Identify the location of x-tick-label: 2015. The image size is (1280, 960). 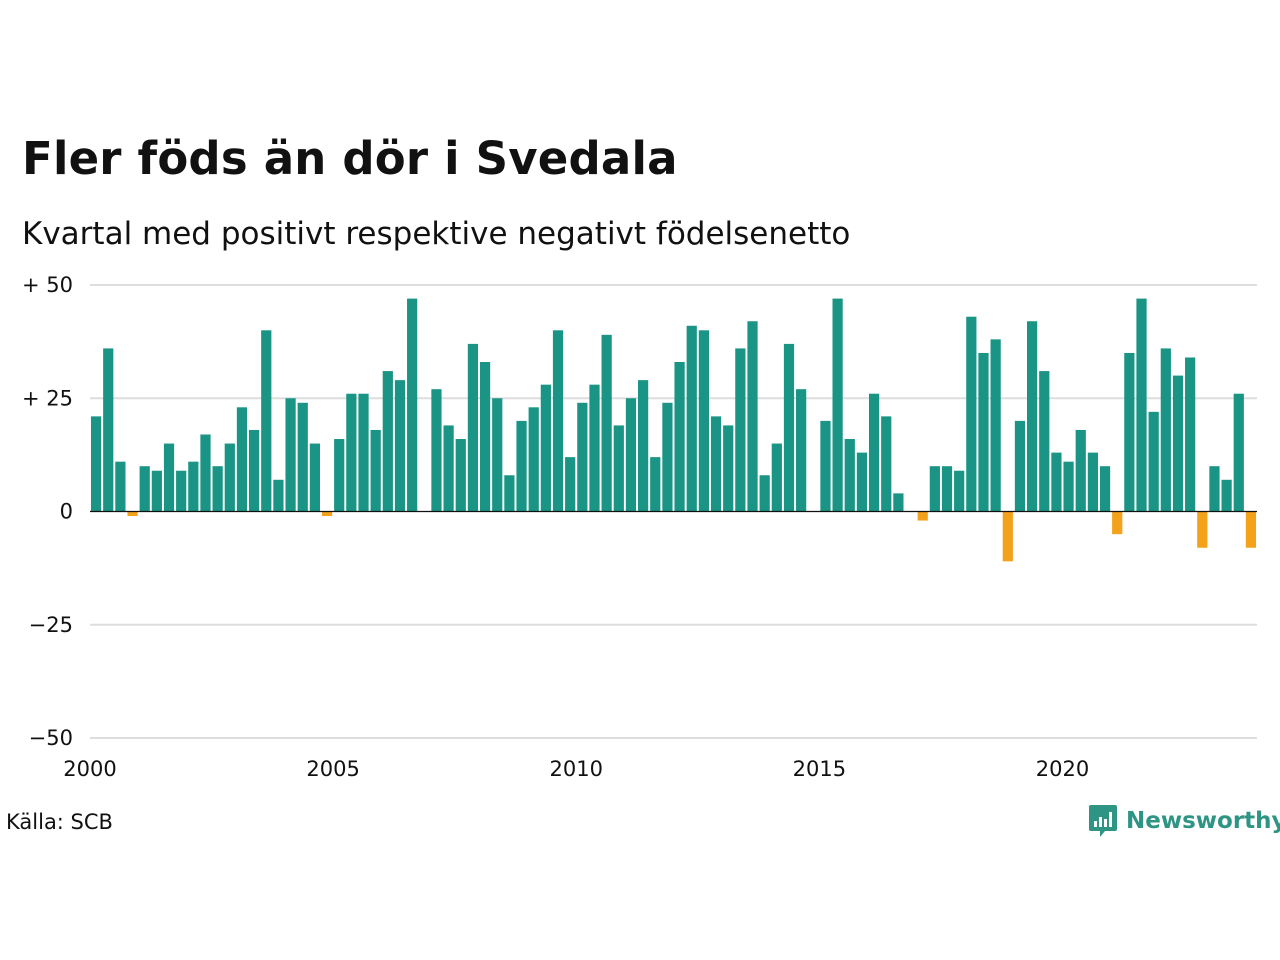
(819, 769).